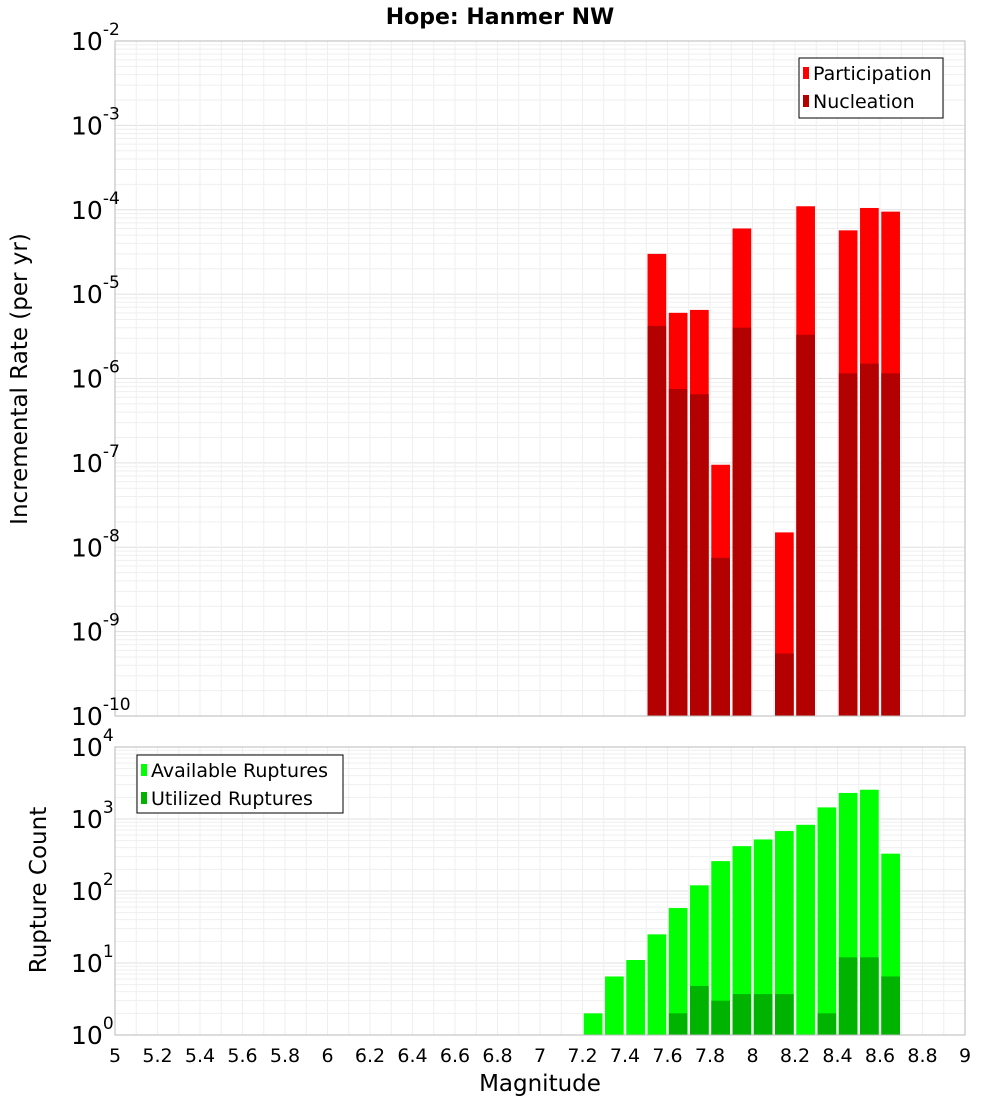 This screenshot has width=1000, height=1100. Describe the element at coordinates (773, 520) in the screenshot. I see `series-nucleation` at that location.